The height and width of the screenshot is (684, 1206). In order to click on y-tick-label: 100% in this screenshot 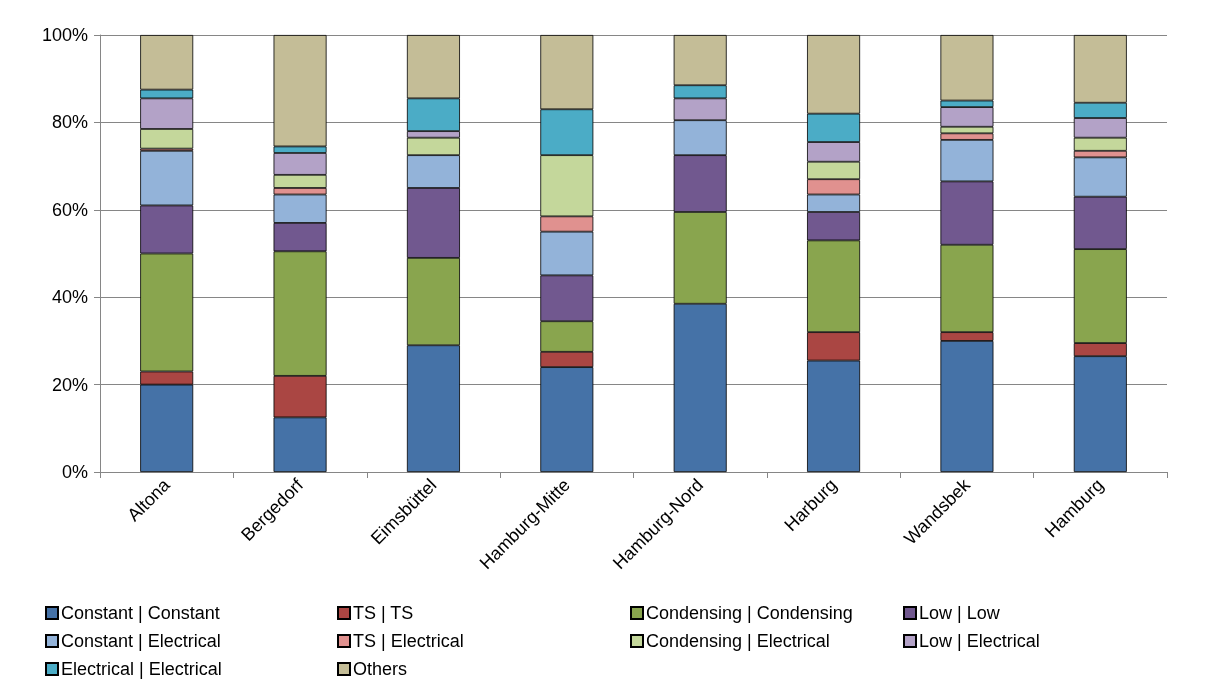, I will do `click(64, 35)`.